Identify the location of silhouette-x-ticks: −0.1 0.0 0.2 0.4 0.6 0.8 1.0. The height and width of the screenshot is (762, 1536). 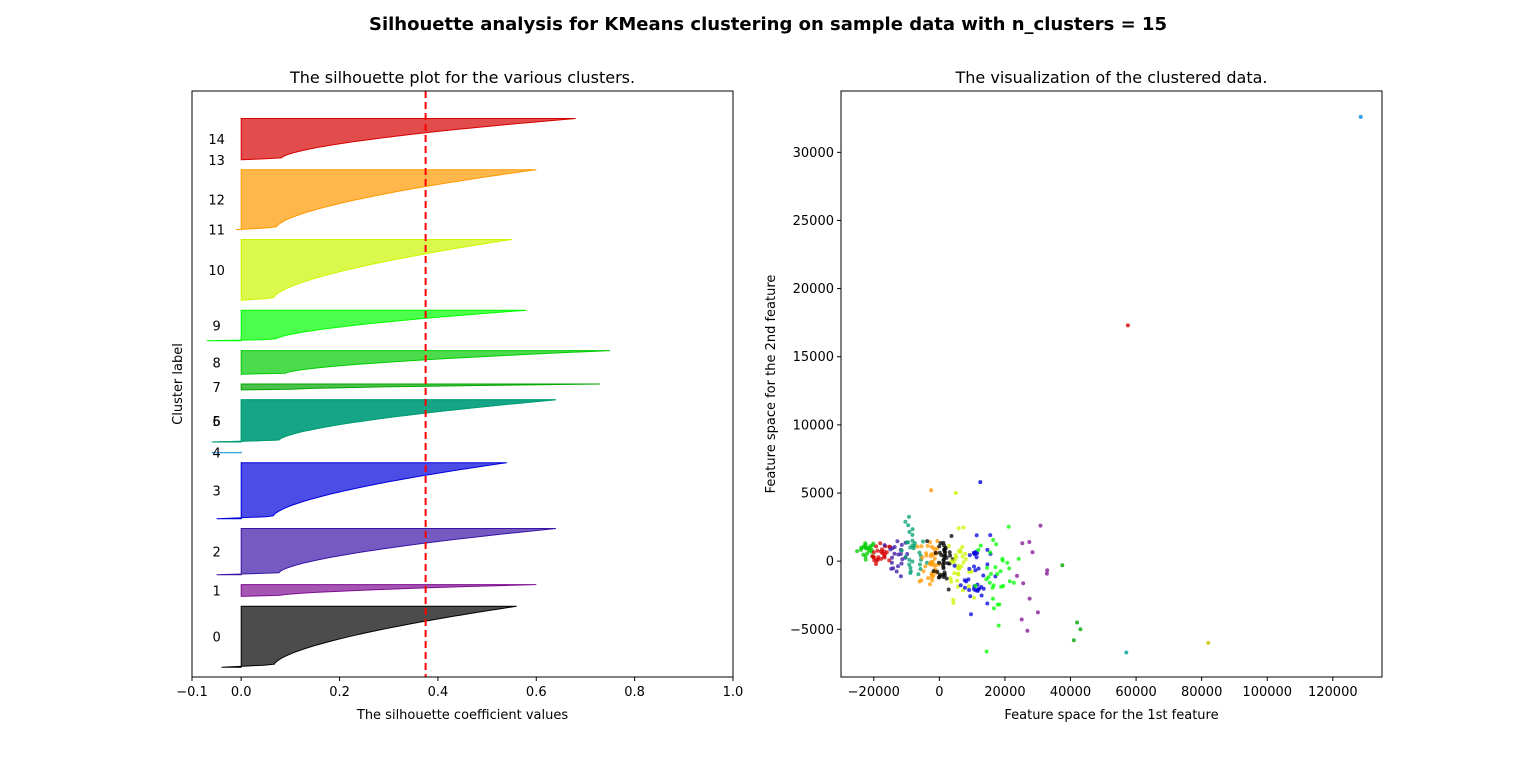
(459, 688).